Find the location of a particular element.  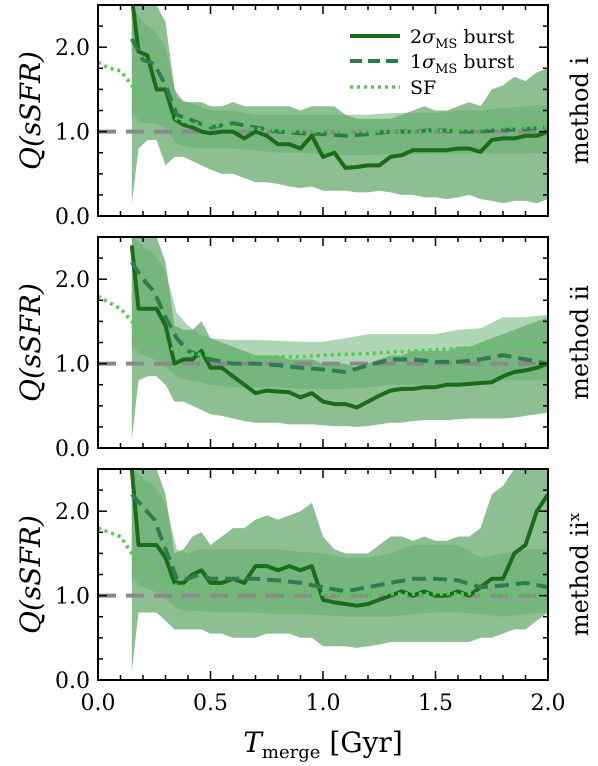

x-tick-label: 1.5 is located at coordinates (435, 703).